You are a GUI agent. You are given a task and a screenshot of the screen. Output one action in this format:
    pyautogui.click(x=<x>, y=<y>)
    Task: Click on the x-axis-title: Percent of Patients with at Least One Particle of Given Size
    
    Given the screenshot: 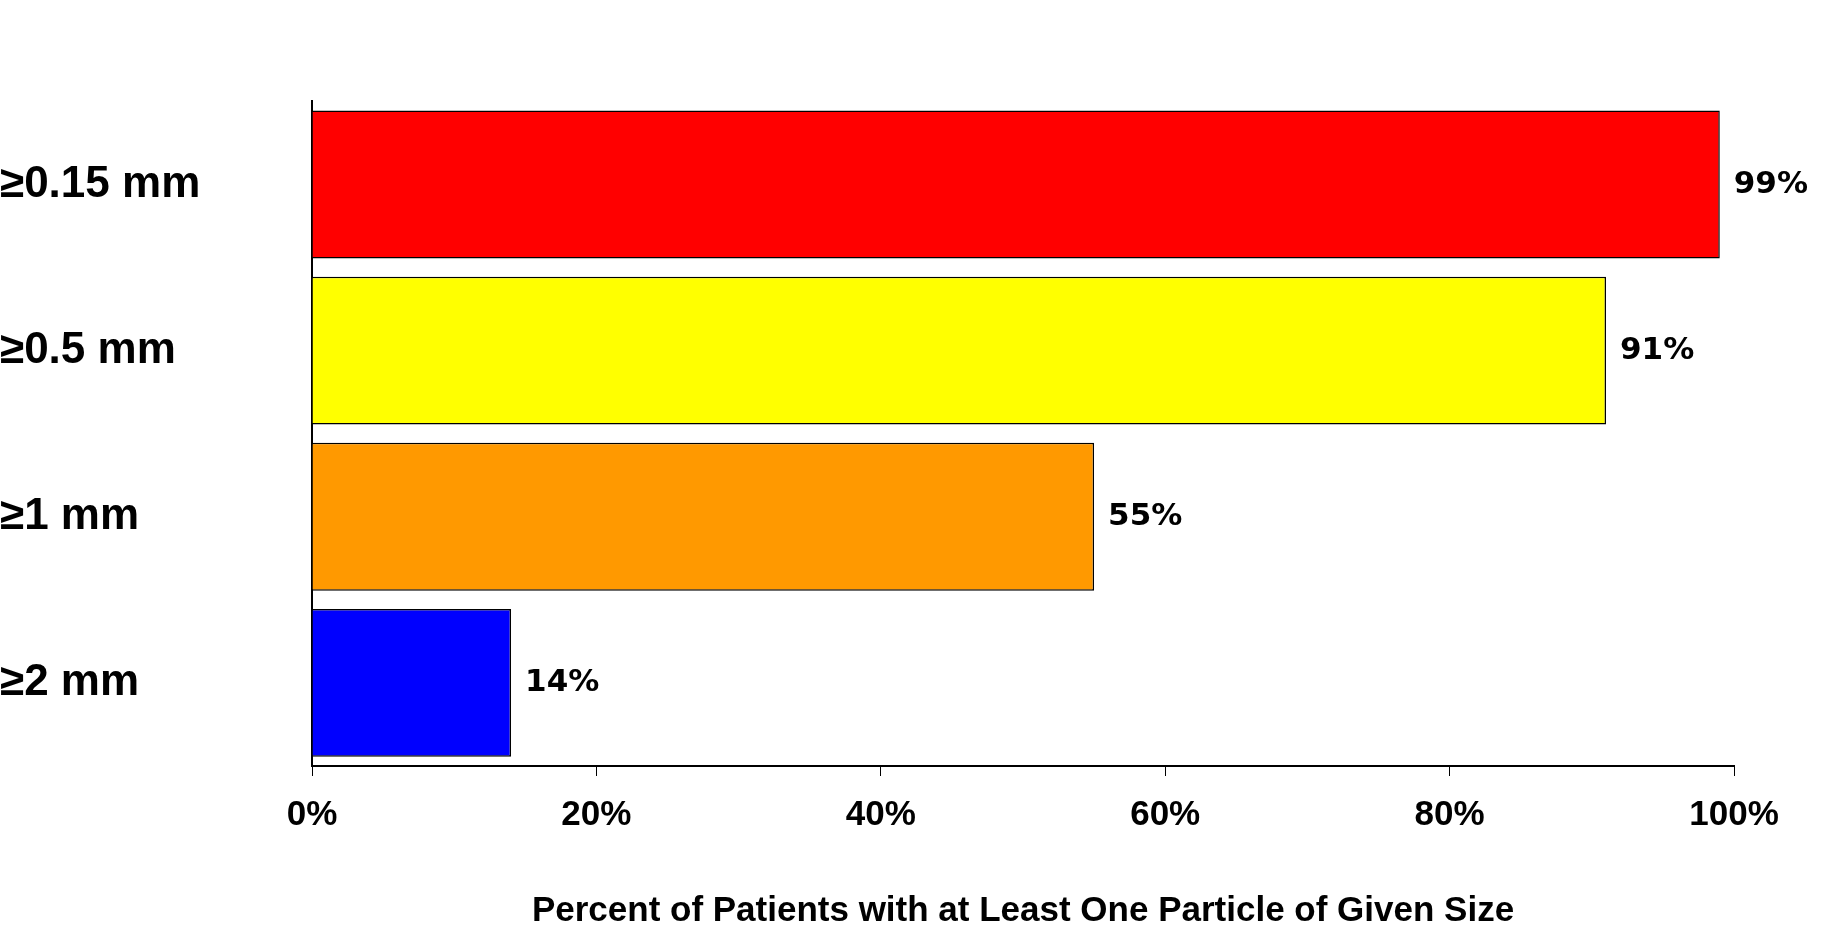 What is the action you would take?
    pyautogui.click(x=1023, y=908)
    